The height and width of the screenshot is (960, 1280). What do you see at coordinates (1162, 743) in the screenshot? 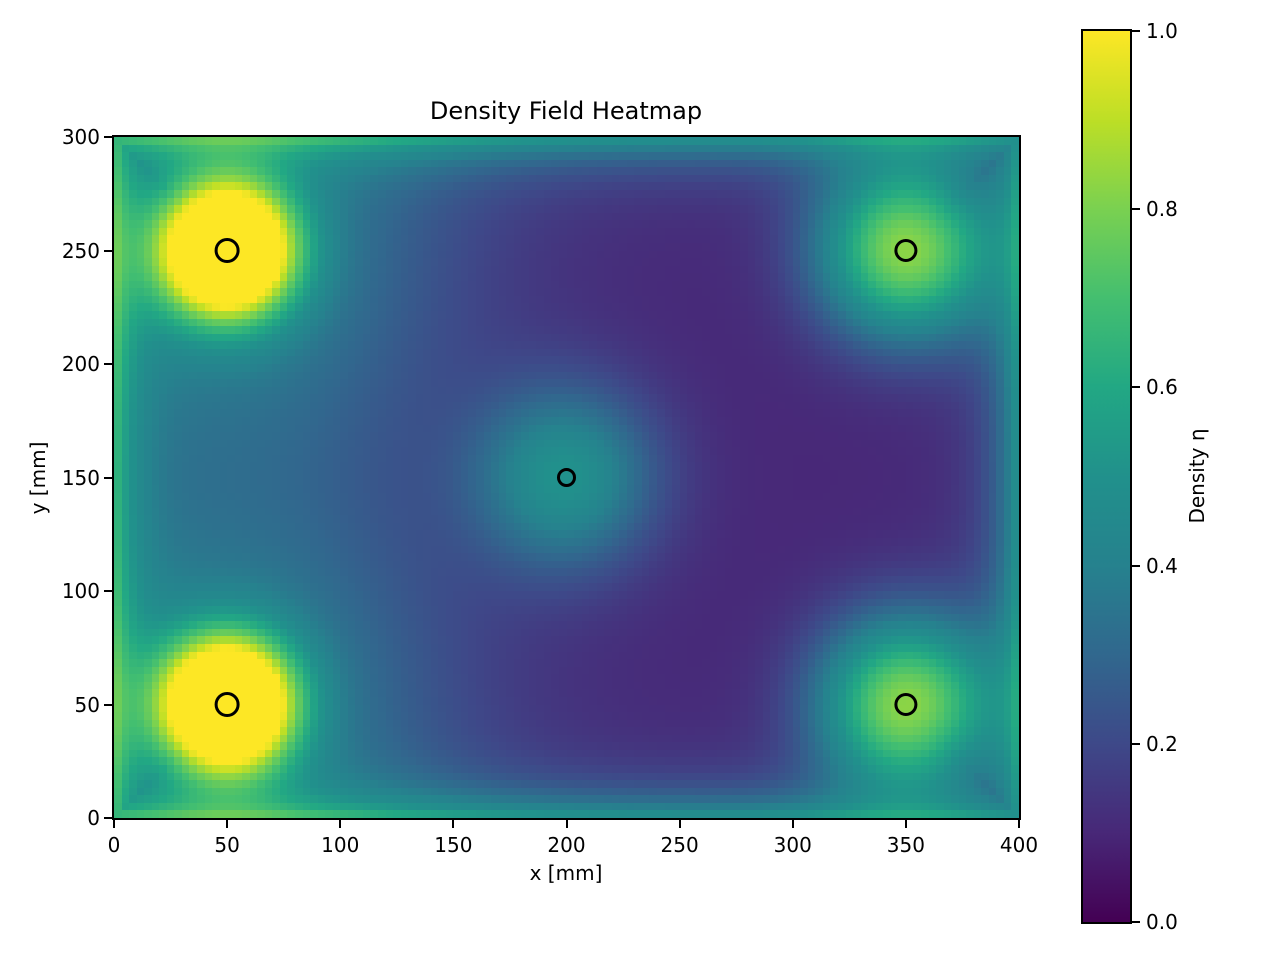
I see `colorbar-tick-label: 0.2` at bounding box center [1162, 743].